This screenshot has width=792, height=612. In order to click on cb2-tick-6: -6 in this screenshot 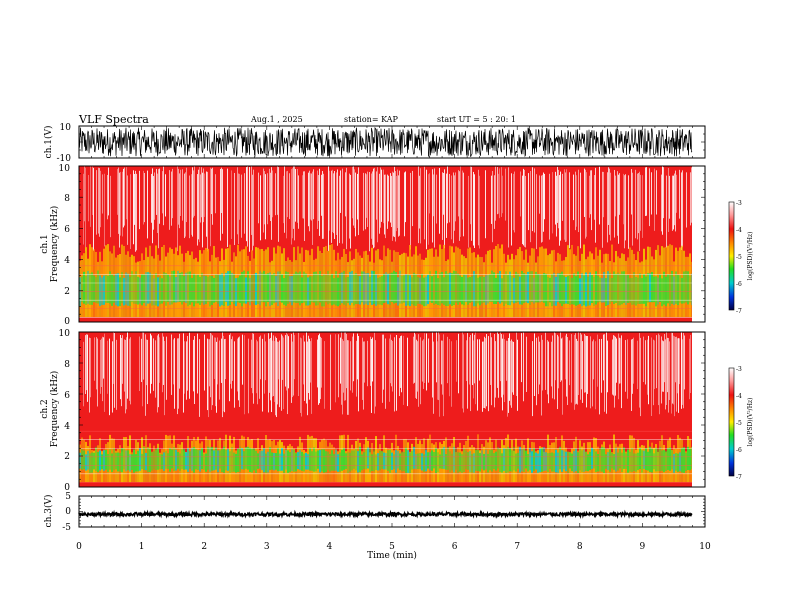, I will do `click(739, 450)`.